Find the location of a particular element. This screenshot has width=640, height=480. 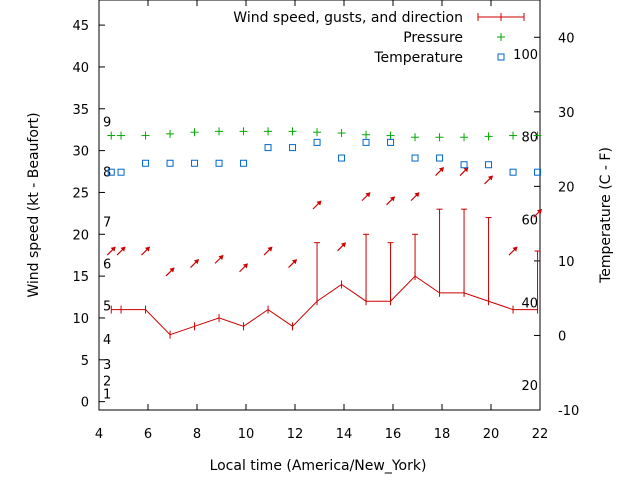

y-left-tick-label: 15 is located at coordinates (80, 277).